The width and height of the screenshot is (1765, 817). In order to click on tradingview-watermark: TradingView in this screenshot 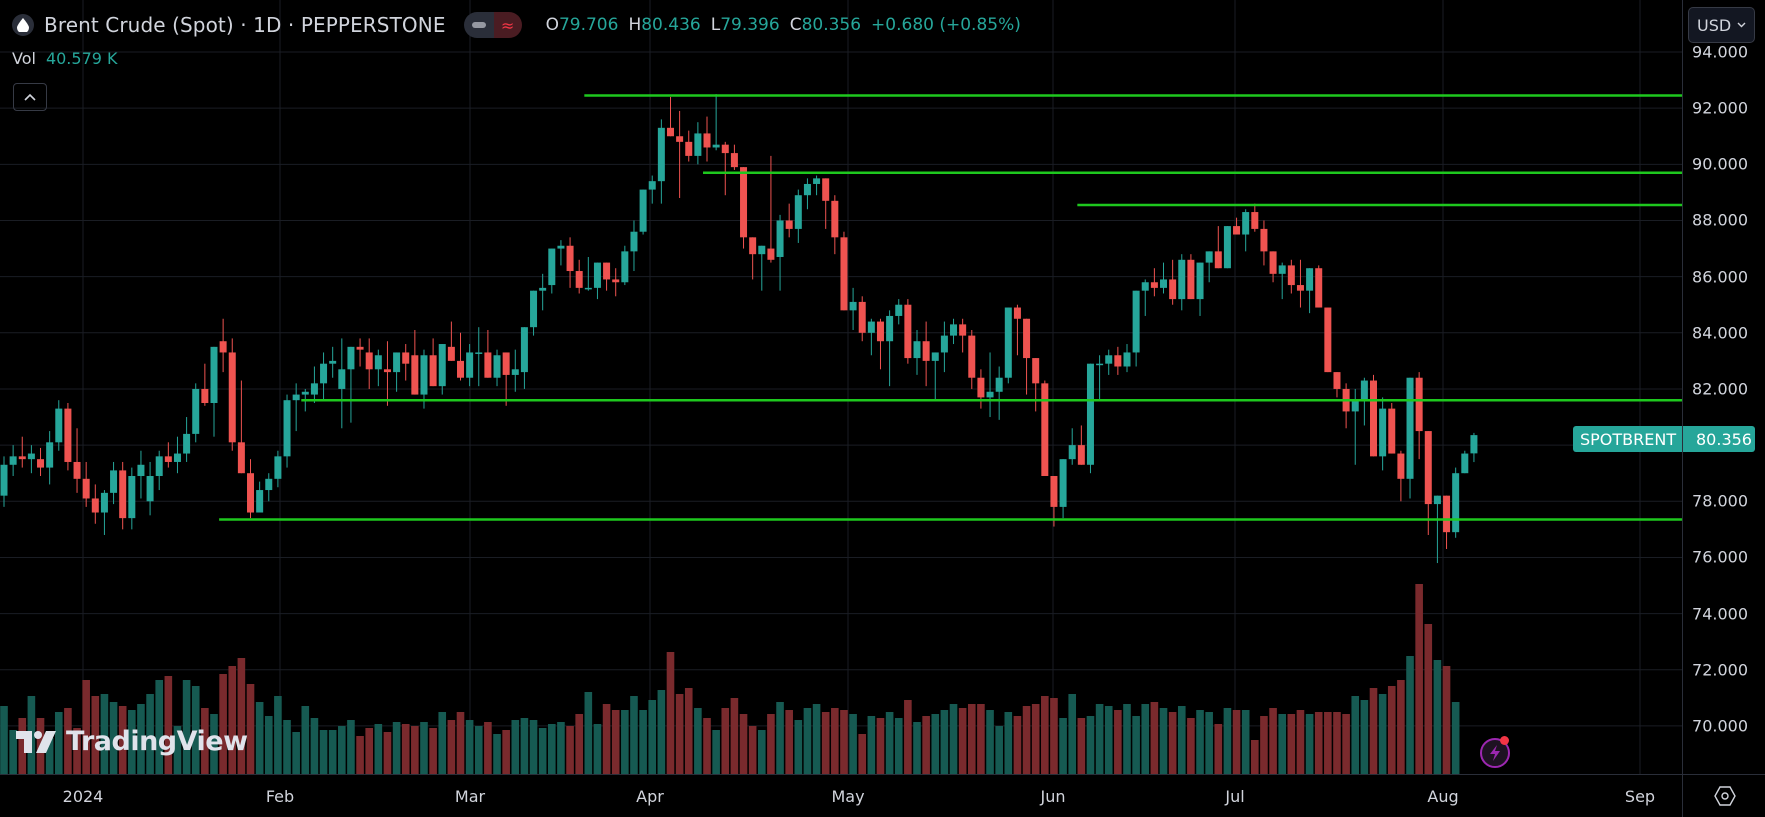, I will do `click(132, 741)`.